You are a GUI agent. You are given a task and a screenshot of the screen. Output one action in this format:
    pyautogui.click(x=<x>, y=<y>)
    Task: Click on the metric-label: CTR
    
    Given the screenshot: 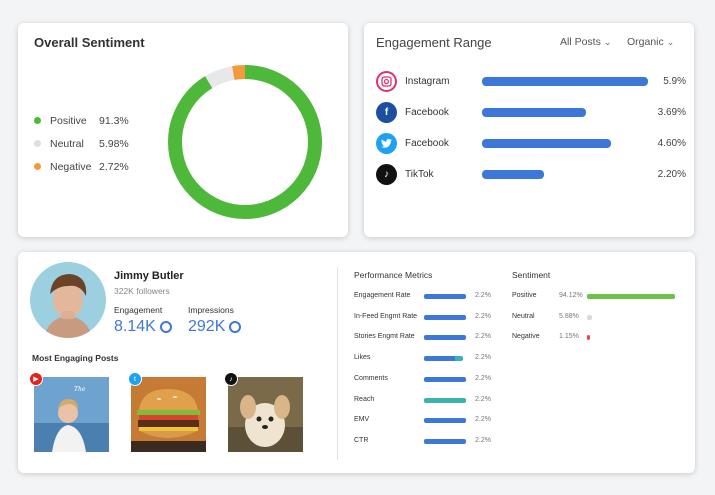 What is the action you would take?
    pyautogui.click(x=361, y=440)
    